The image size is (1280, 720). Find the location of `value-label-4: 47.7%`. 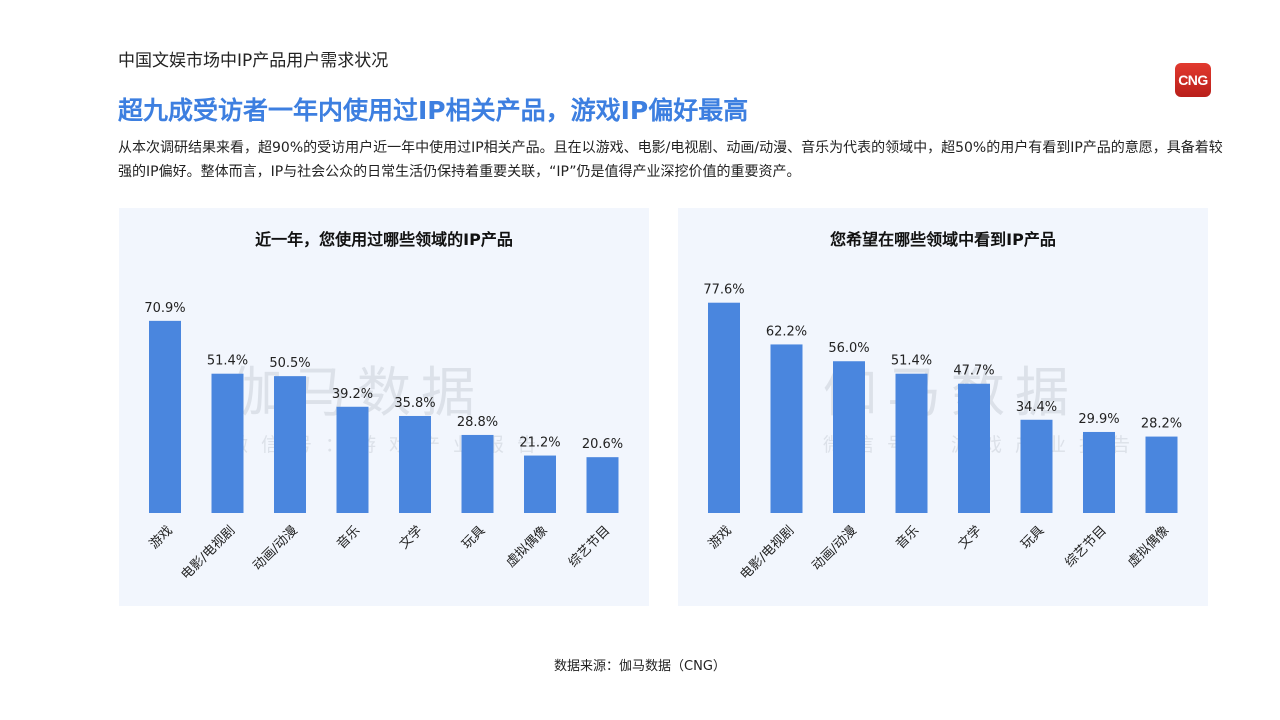

value-label-4: 47.7% is located at coordinates (973, 371).